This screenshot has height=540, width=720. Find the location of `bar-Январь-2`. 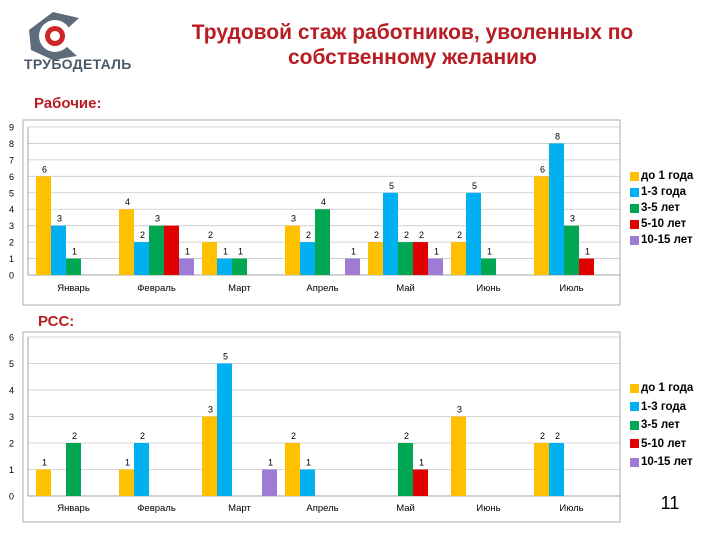

bar-Январь-2 is located at coordinates (58, 250).